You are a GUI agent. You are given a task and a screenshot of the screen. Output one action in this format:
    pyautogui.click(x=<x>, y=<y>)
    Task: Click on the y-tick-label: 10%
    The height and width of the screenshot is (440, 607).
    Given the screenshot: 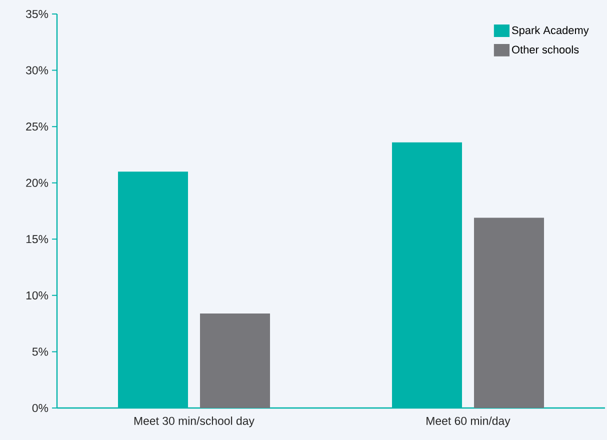 What is the action you would take?
    pyautogui.click(x=37, y=295)
    